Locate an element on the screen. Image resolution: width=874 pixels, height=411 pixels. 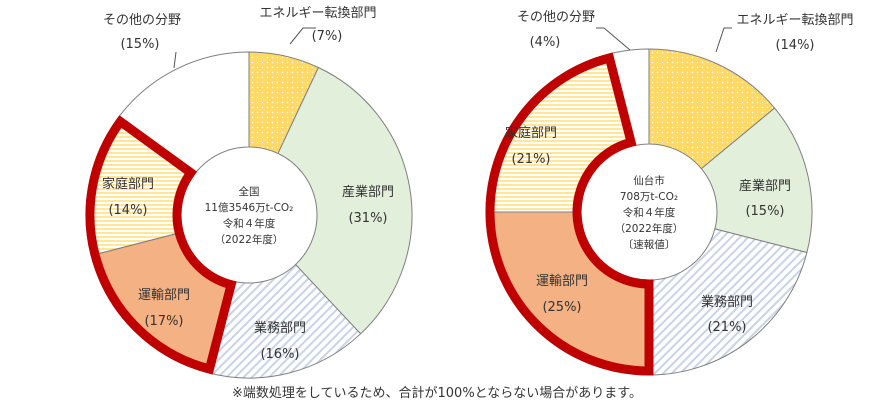
center-label-line: 〔速報値〕 is located at coordinates (649, 244).